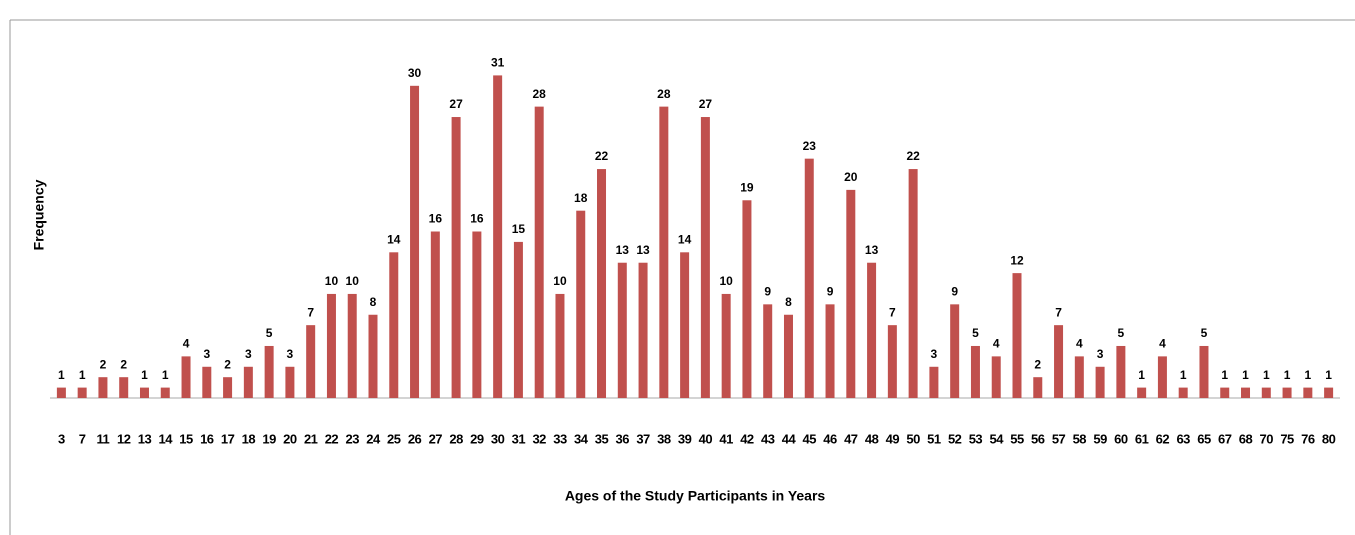 The width and height of the screenshot is (1355, 535). I want to click on x-tick-label: 45, so click(810, 438).